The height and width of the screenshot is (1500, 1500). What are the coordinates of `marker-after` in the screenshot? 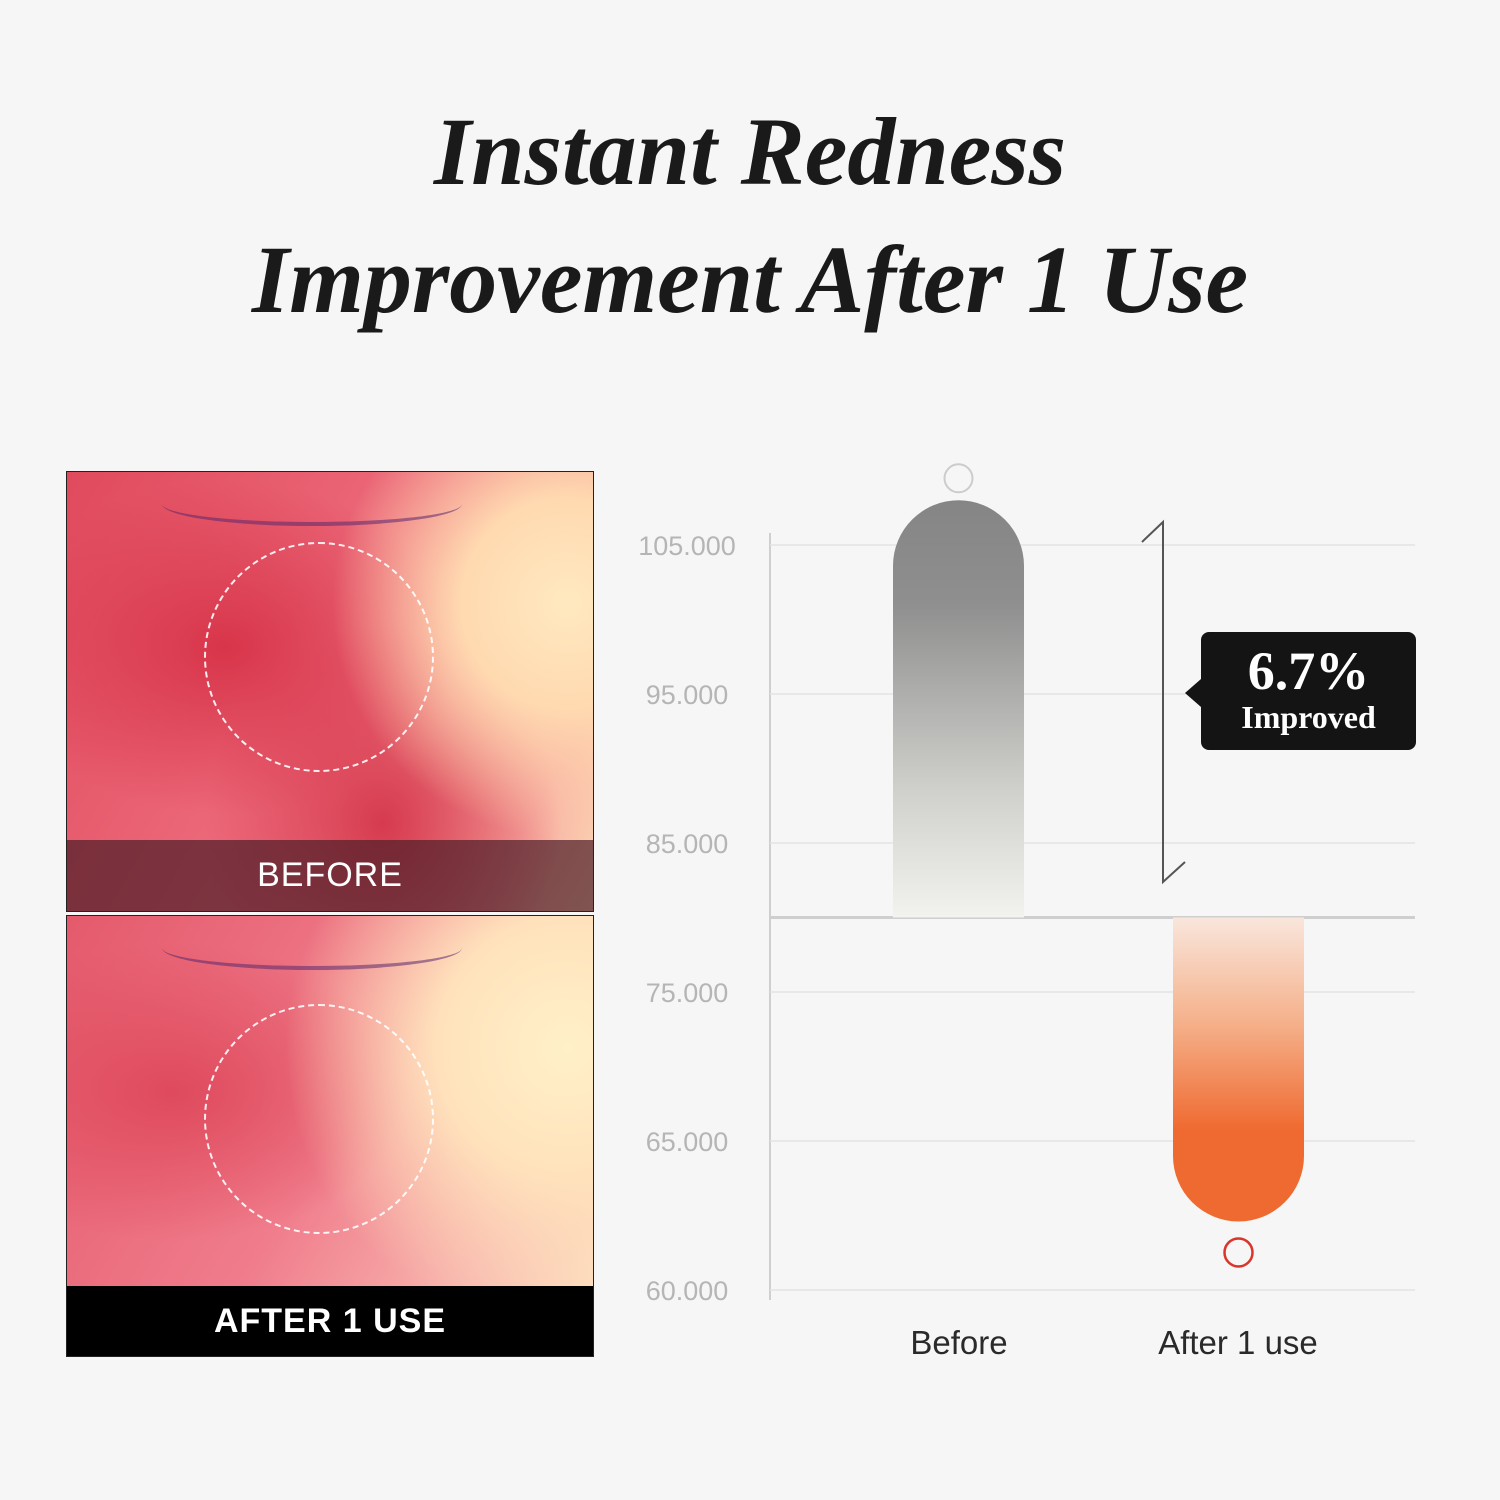 It's located at (1238, 1252).